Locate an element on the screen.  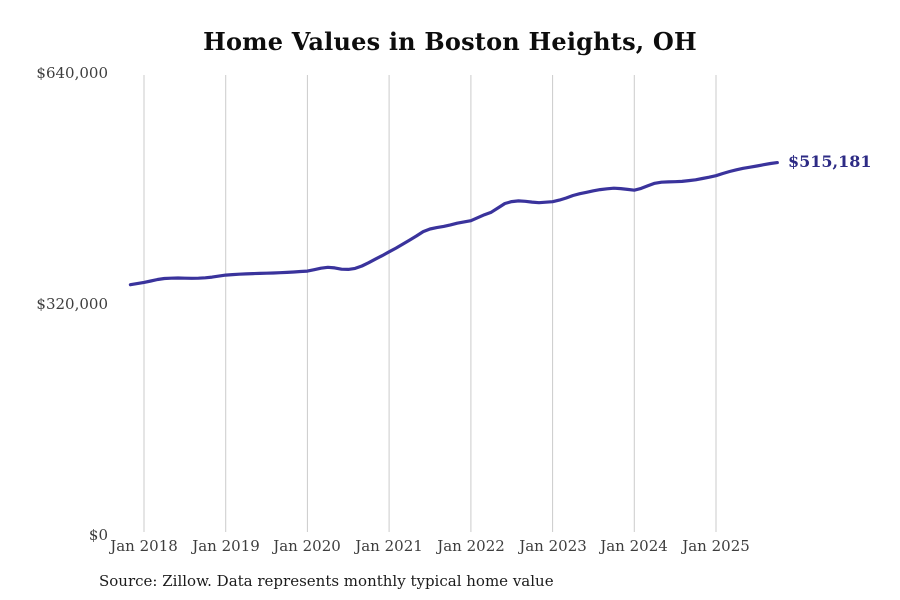
x-tick-label: Jan 2019 is located at coordinates (226, 546).